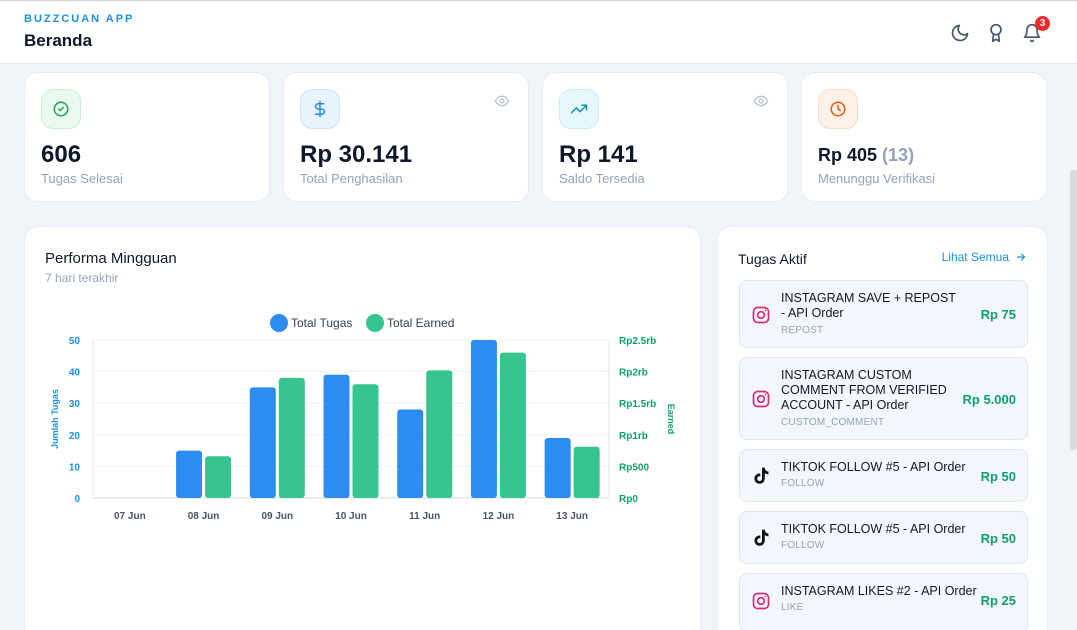  What do you see at coordinates (204, 516) in the screenshot?
I see `x-tick-label: 08 Jun` at bounding box center [204, 516].